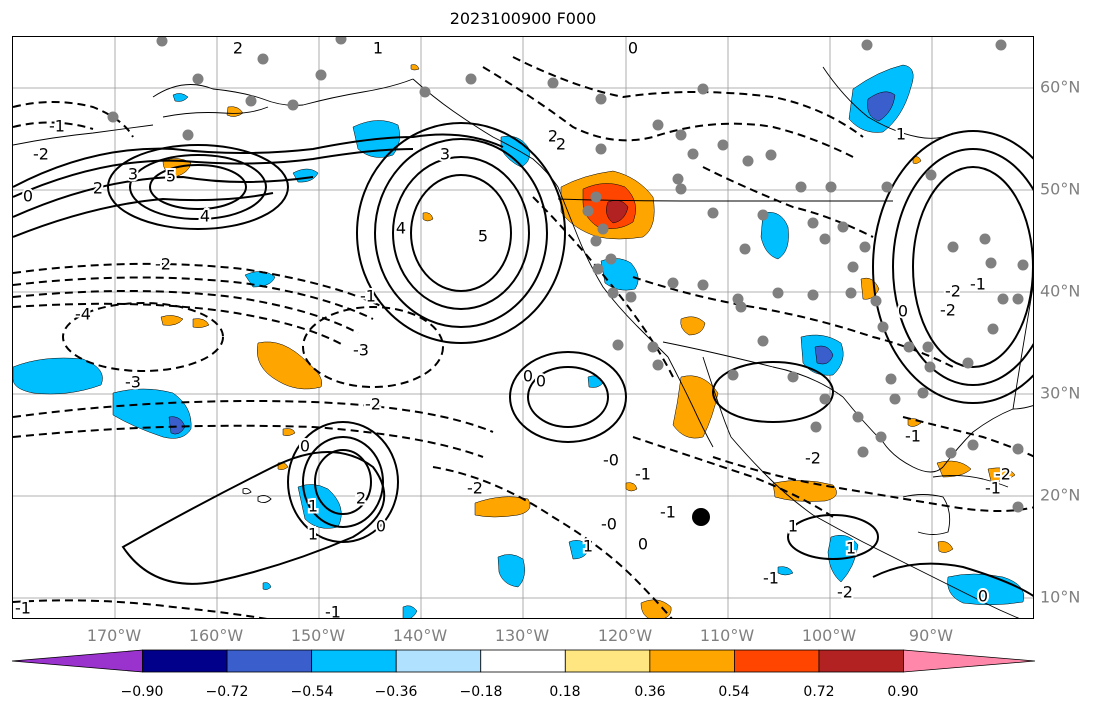 This screenshot has height=710, width=1102. Describe the element at coordinates (948, 310) in the screenshot. I see `contour-label-36: -2` at that location.